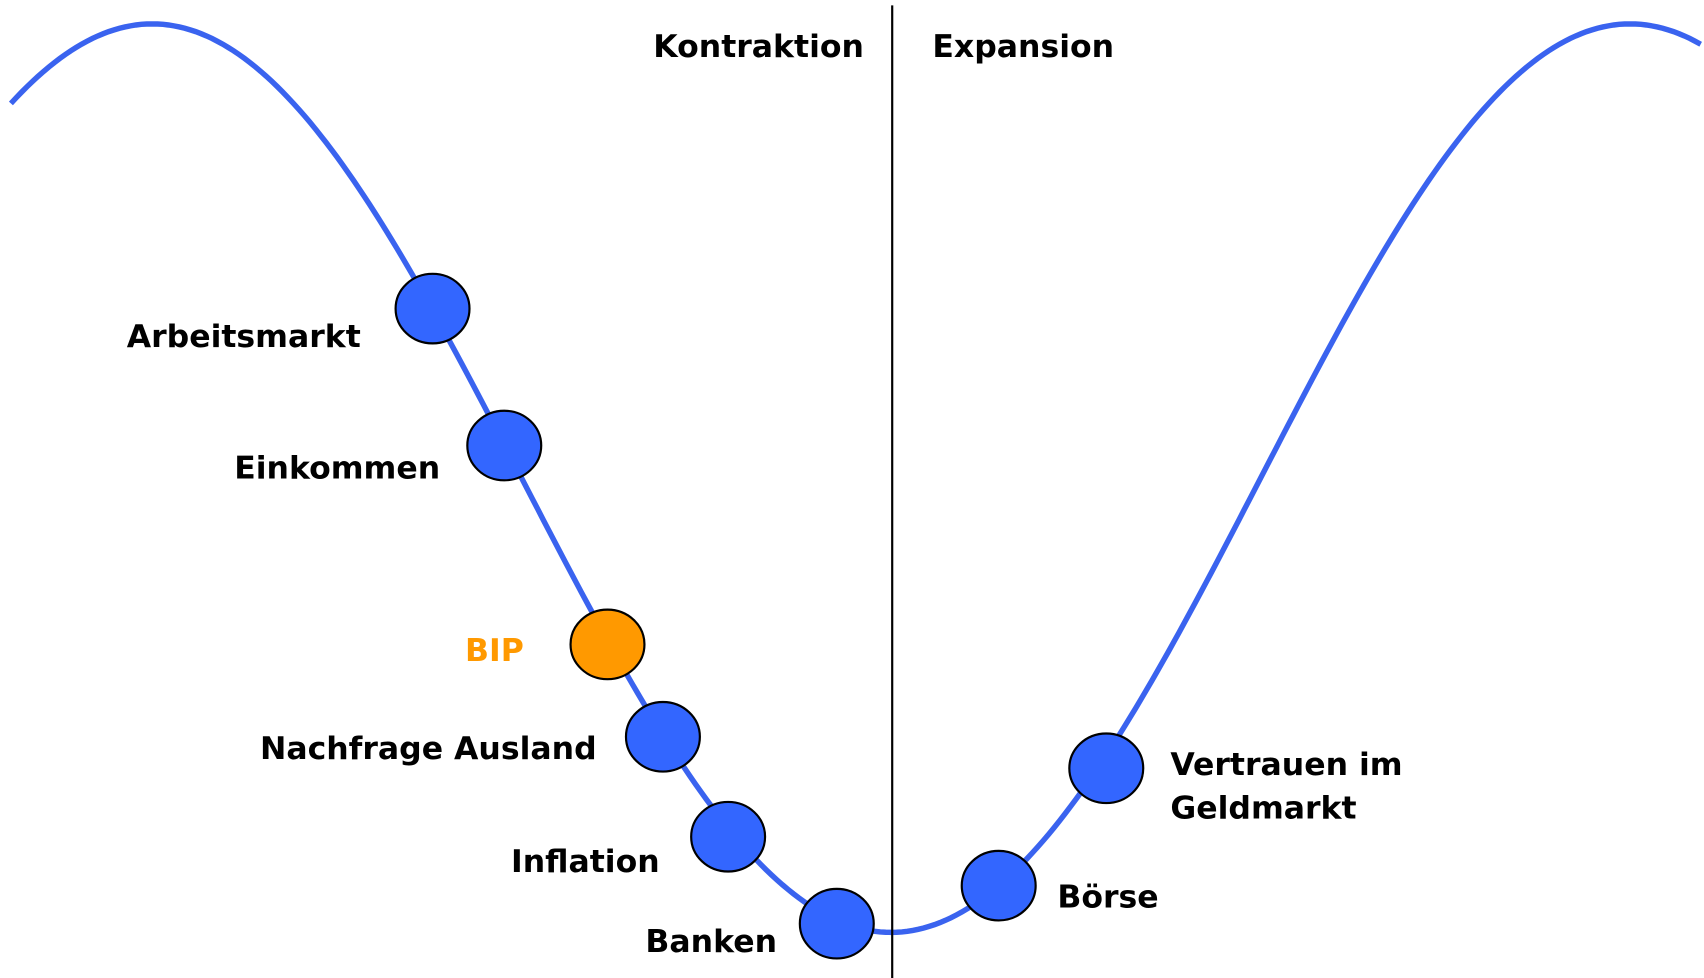  Describe the element at coordinates (585, 862) in the screenshot. I see `node-label: Inflation` at that location.